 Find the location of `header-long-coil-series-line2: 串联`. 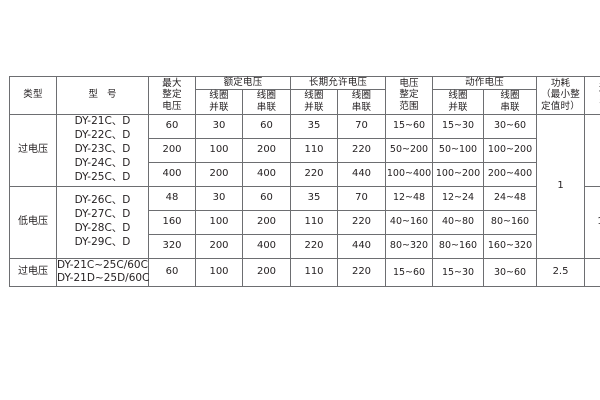

header-long-coil-series-line2: 串联 is located at coordinates (361, 107).